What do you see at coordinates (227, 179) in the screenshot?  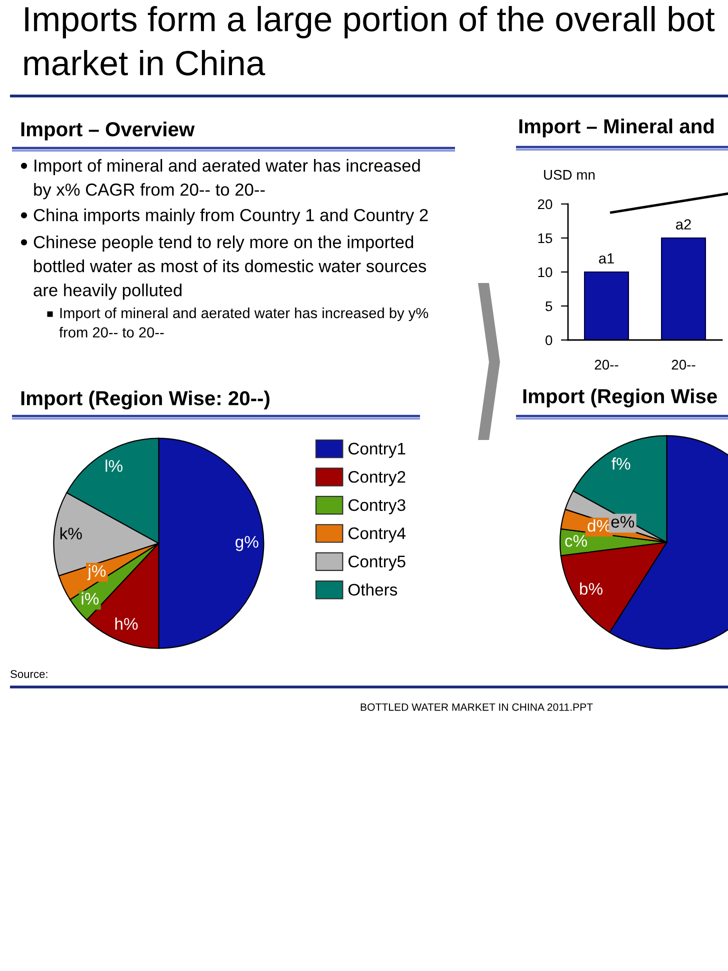 I see `text: Import of mineral and aerated water has increased by x% CAGR from 20-- to 20--` at bounding box center [227, 179].